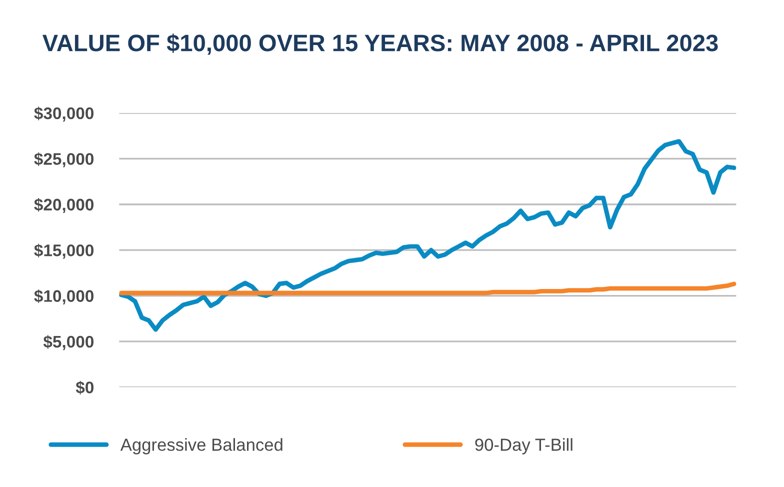  I want to click on legend-label: Aggressive Balanced, so click(201, 446).